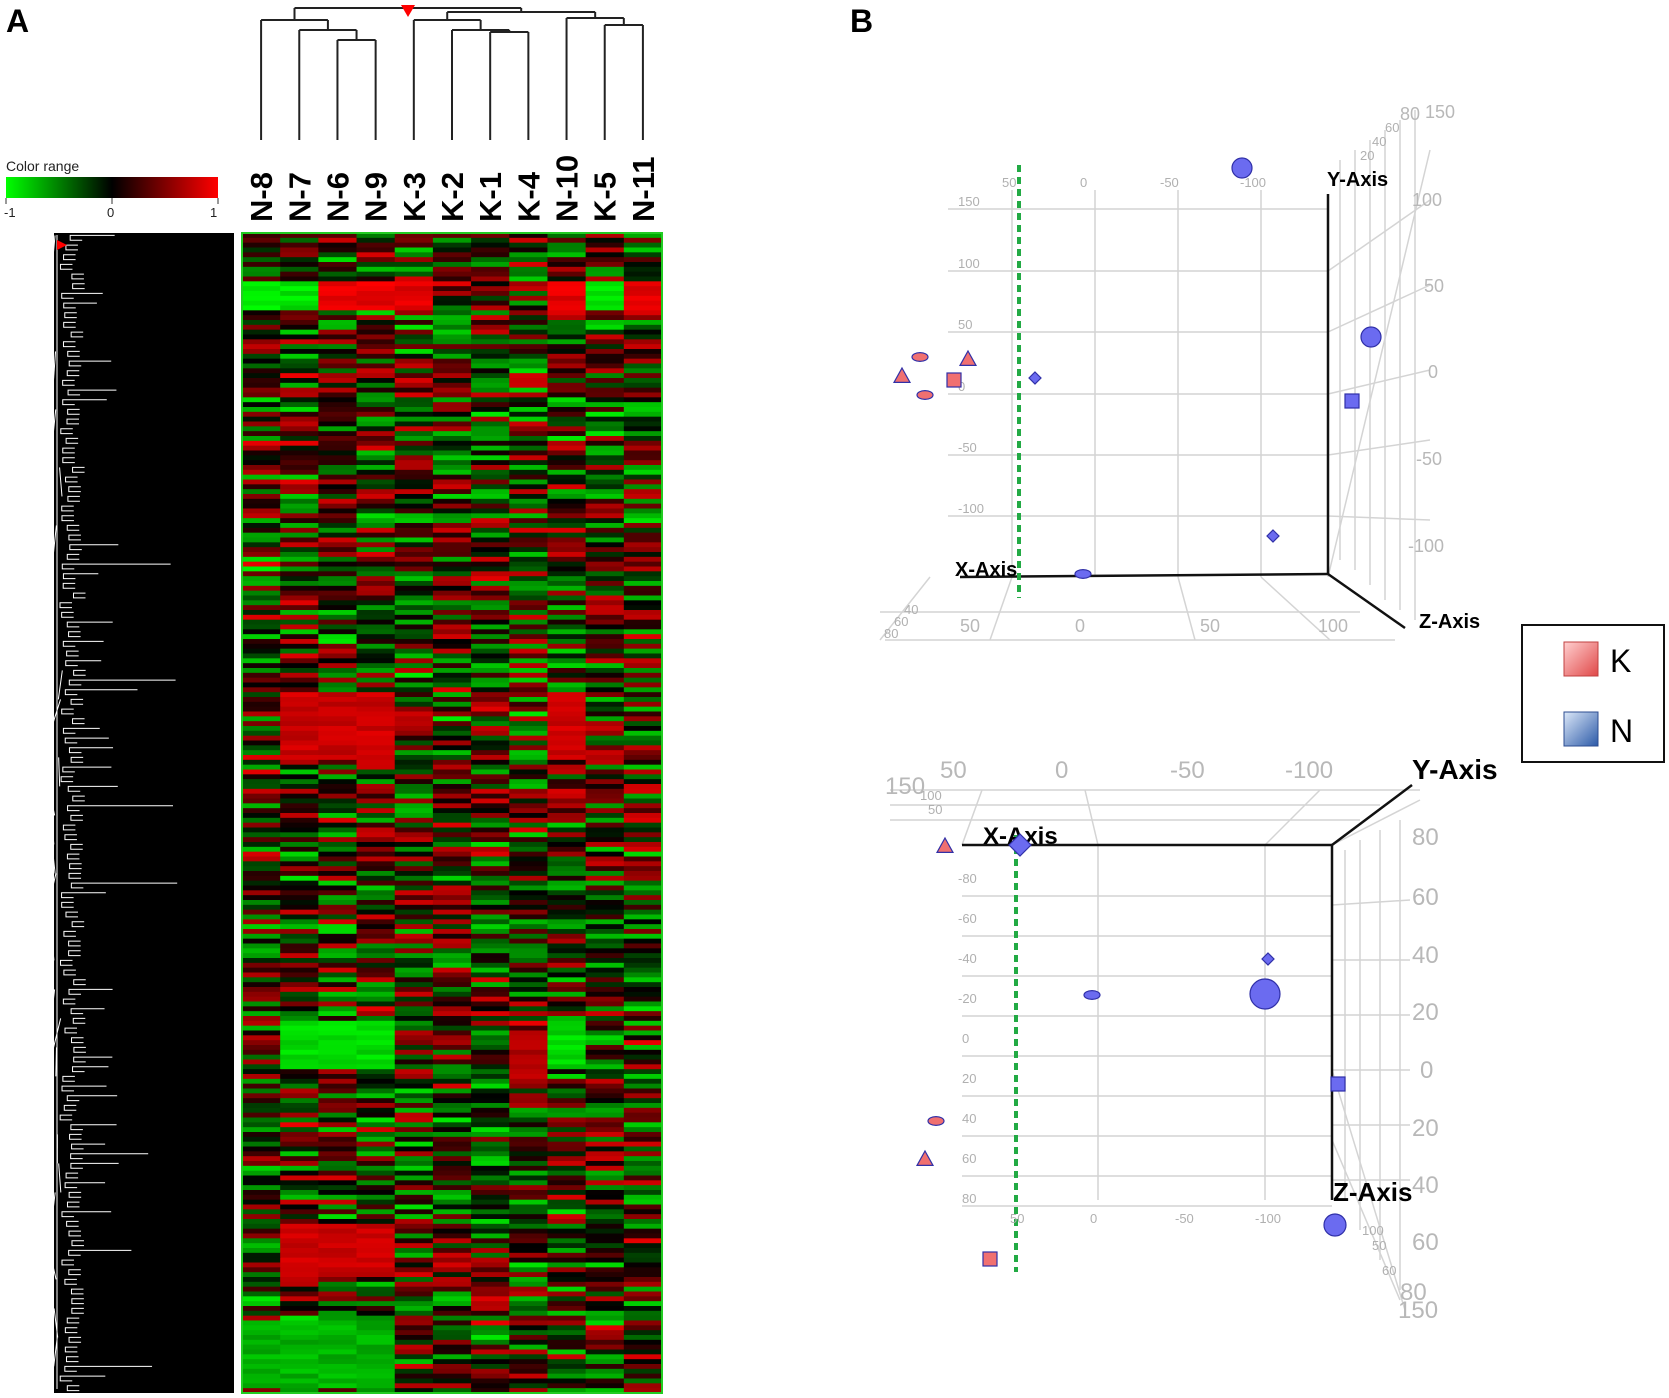 Image resolution: width=1669 pixels, height=1398 pixels. I want to click on color-range-bar, so click(112, 187).